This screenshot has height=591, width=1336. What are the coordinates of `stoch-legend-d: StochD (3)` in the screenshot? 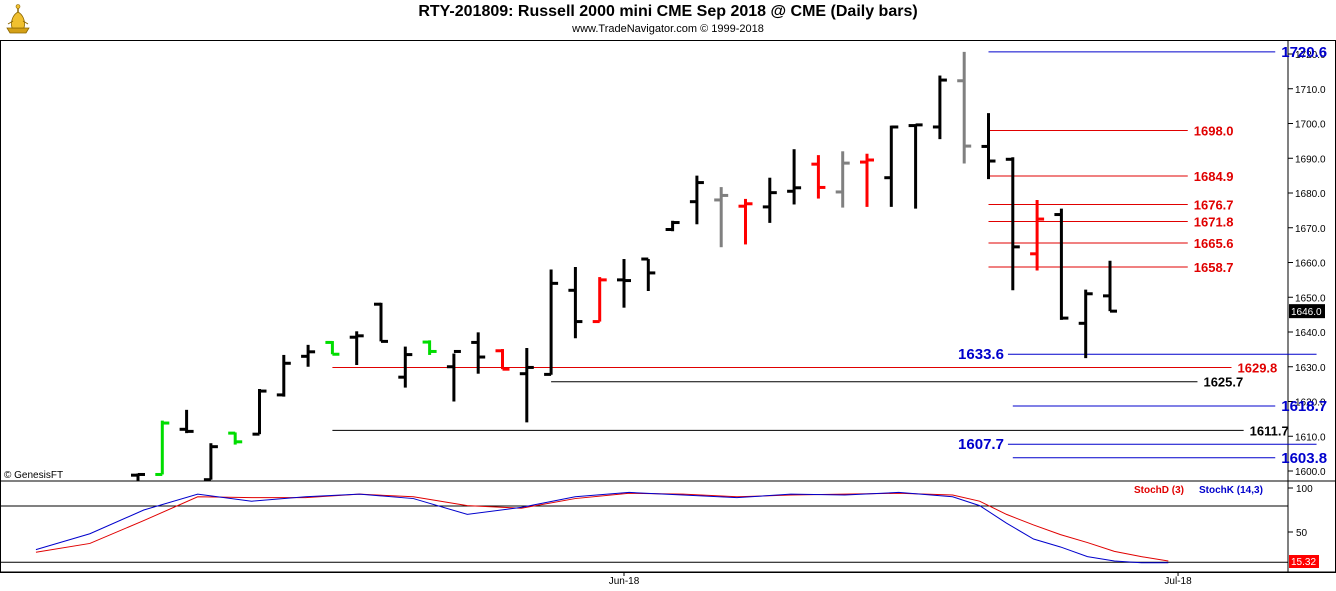 It's located at (1159, 490).